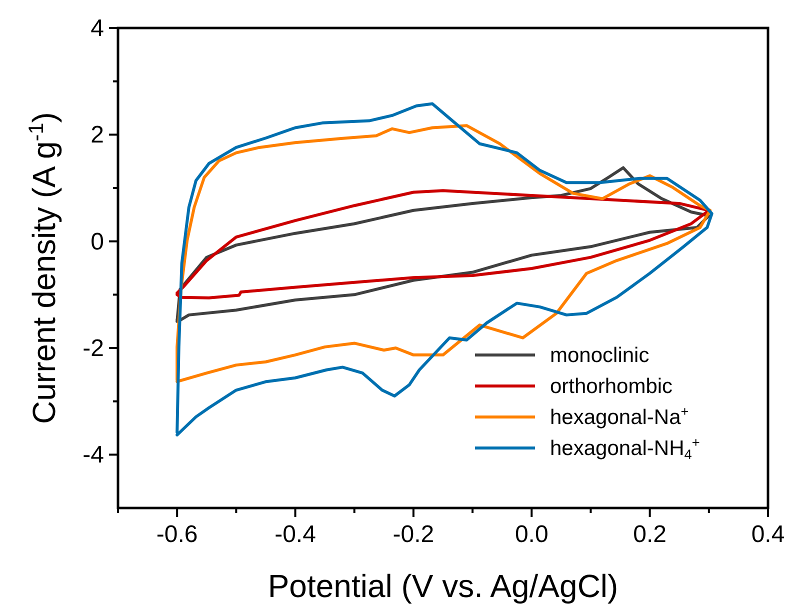 The width and height of the screenshot is (794, 605). Describe the element at coordinates (295, 534) in the screenshot. I see `x-tick-label: -0.4` at that location.